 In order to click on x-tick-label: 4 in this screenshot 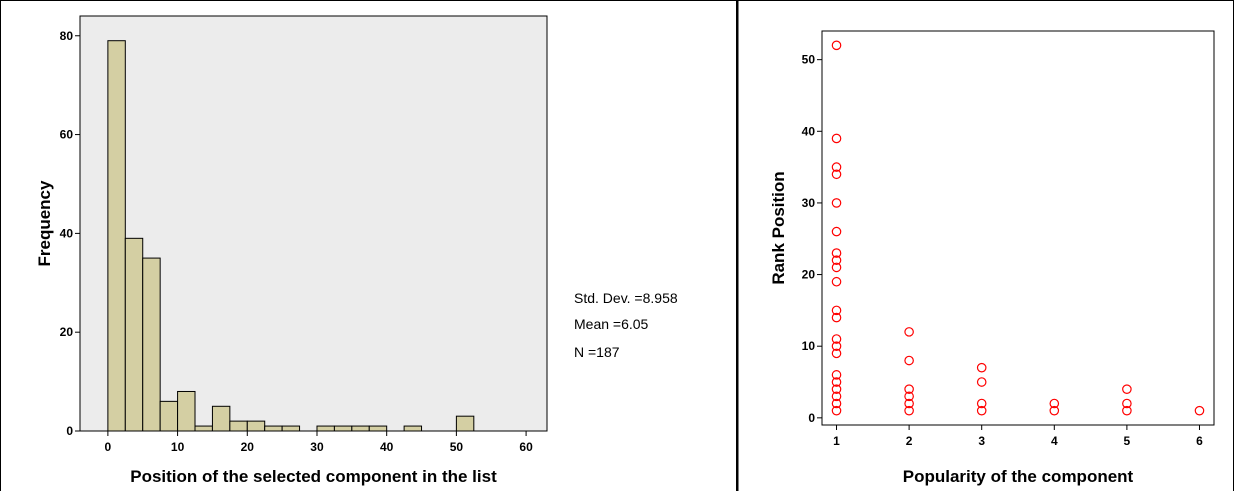, I will do `click(1054, 441)`.